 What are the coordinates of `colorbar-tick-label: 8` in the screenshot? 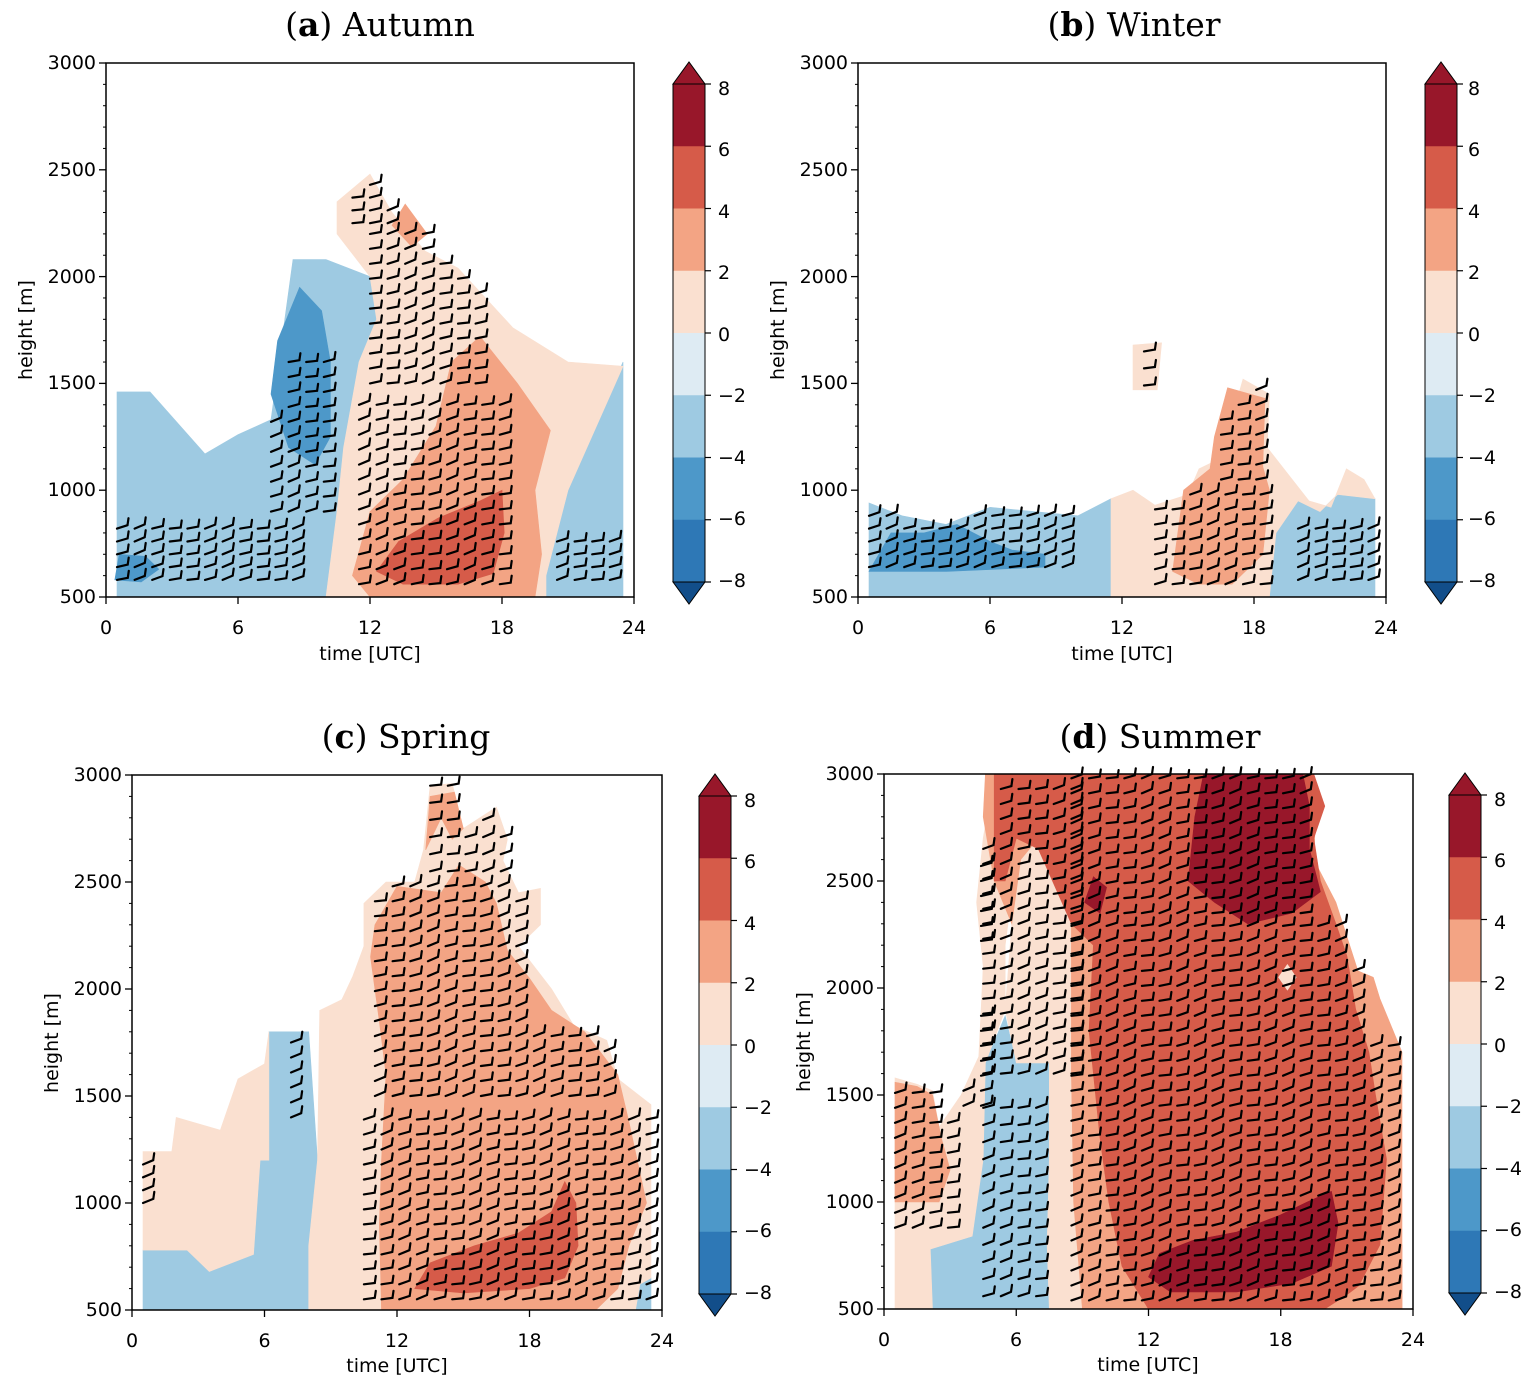 It's located at (1500, 800).